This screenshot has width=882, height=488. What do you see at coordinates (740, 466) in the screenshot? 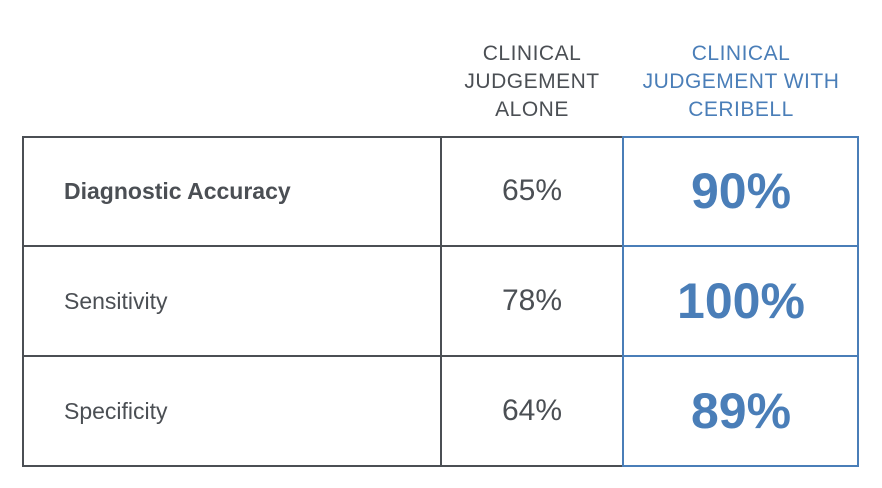
I see `highlight-border-bottom` at bounding box center [740, 466].